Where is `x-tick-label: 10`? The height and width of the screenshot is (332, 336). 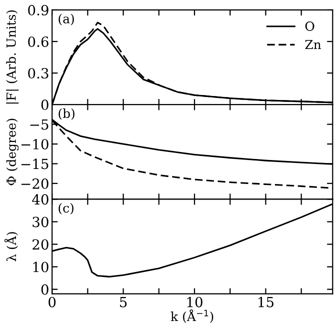
x-tick-label: 10 is located at coordinates (194, 302).